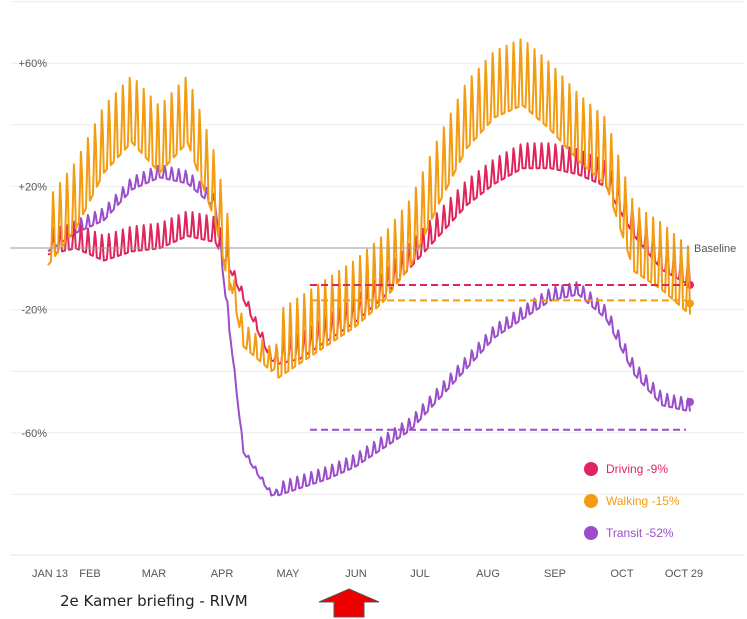  I want to click on x-tick-label: FEB, so click(89, 574).